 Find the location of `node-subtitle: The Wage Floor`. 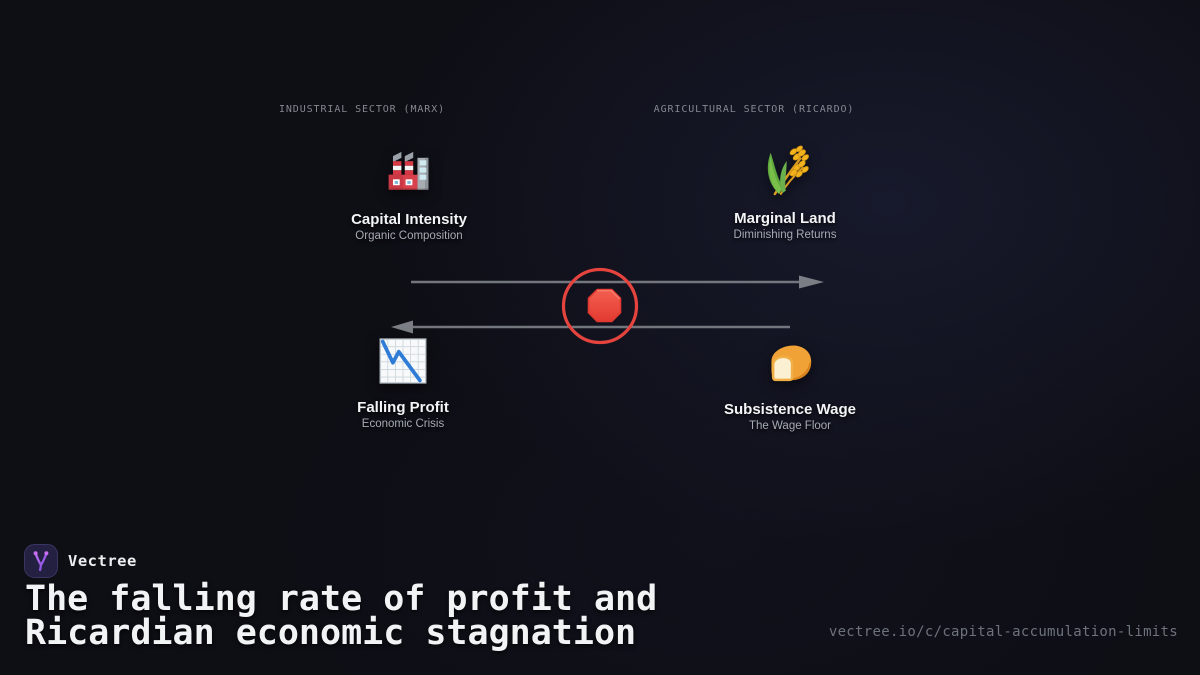

node-subtitle: The Wage Floor is located at coordinates (790, 426).